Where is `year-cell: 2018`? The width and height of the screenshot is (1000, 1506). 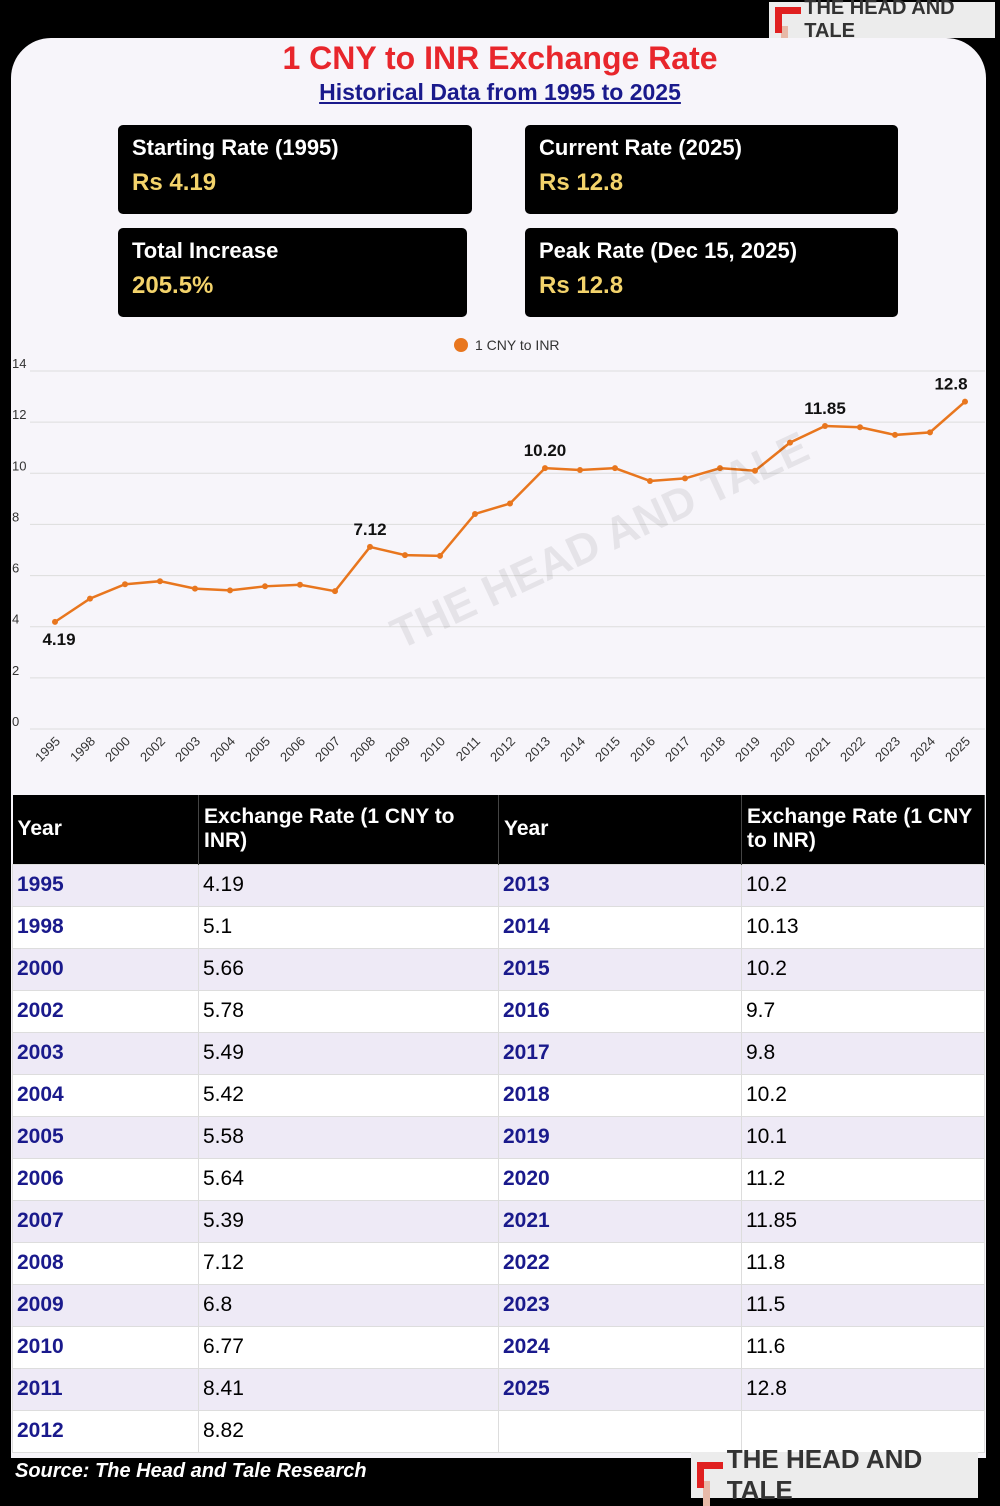 year-cell: 2018 is located at coordinates (620, 1095).